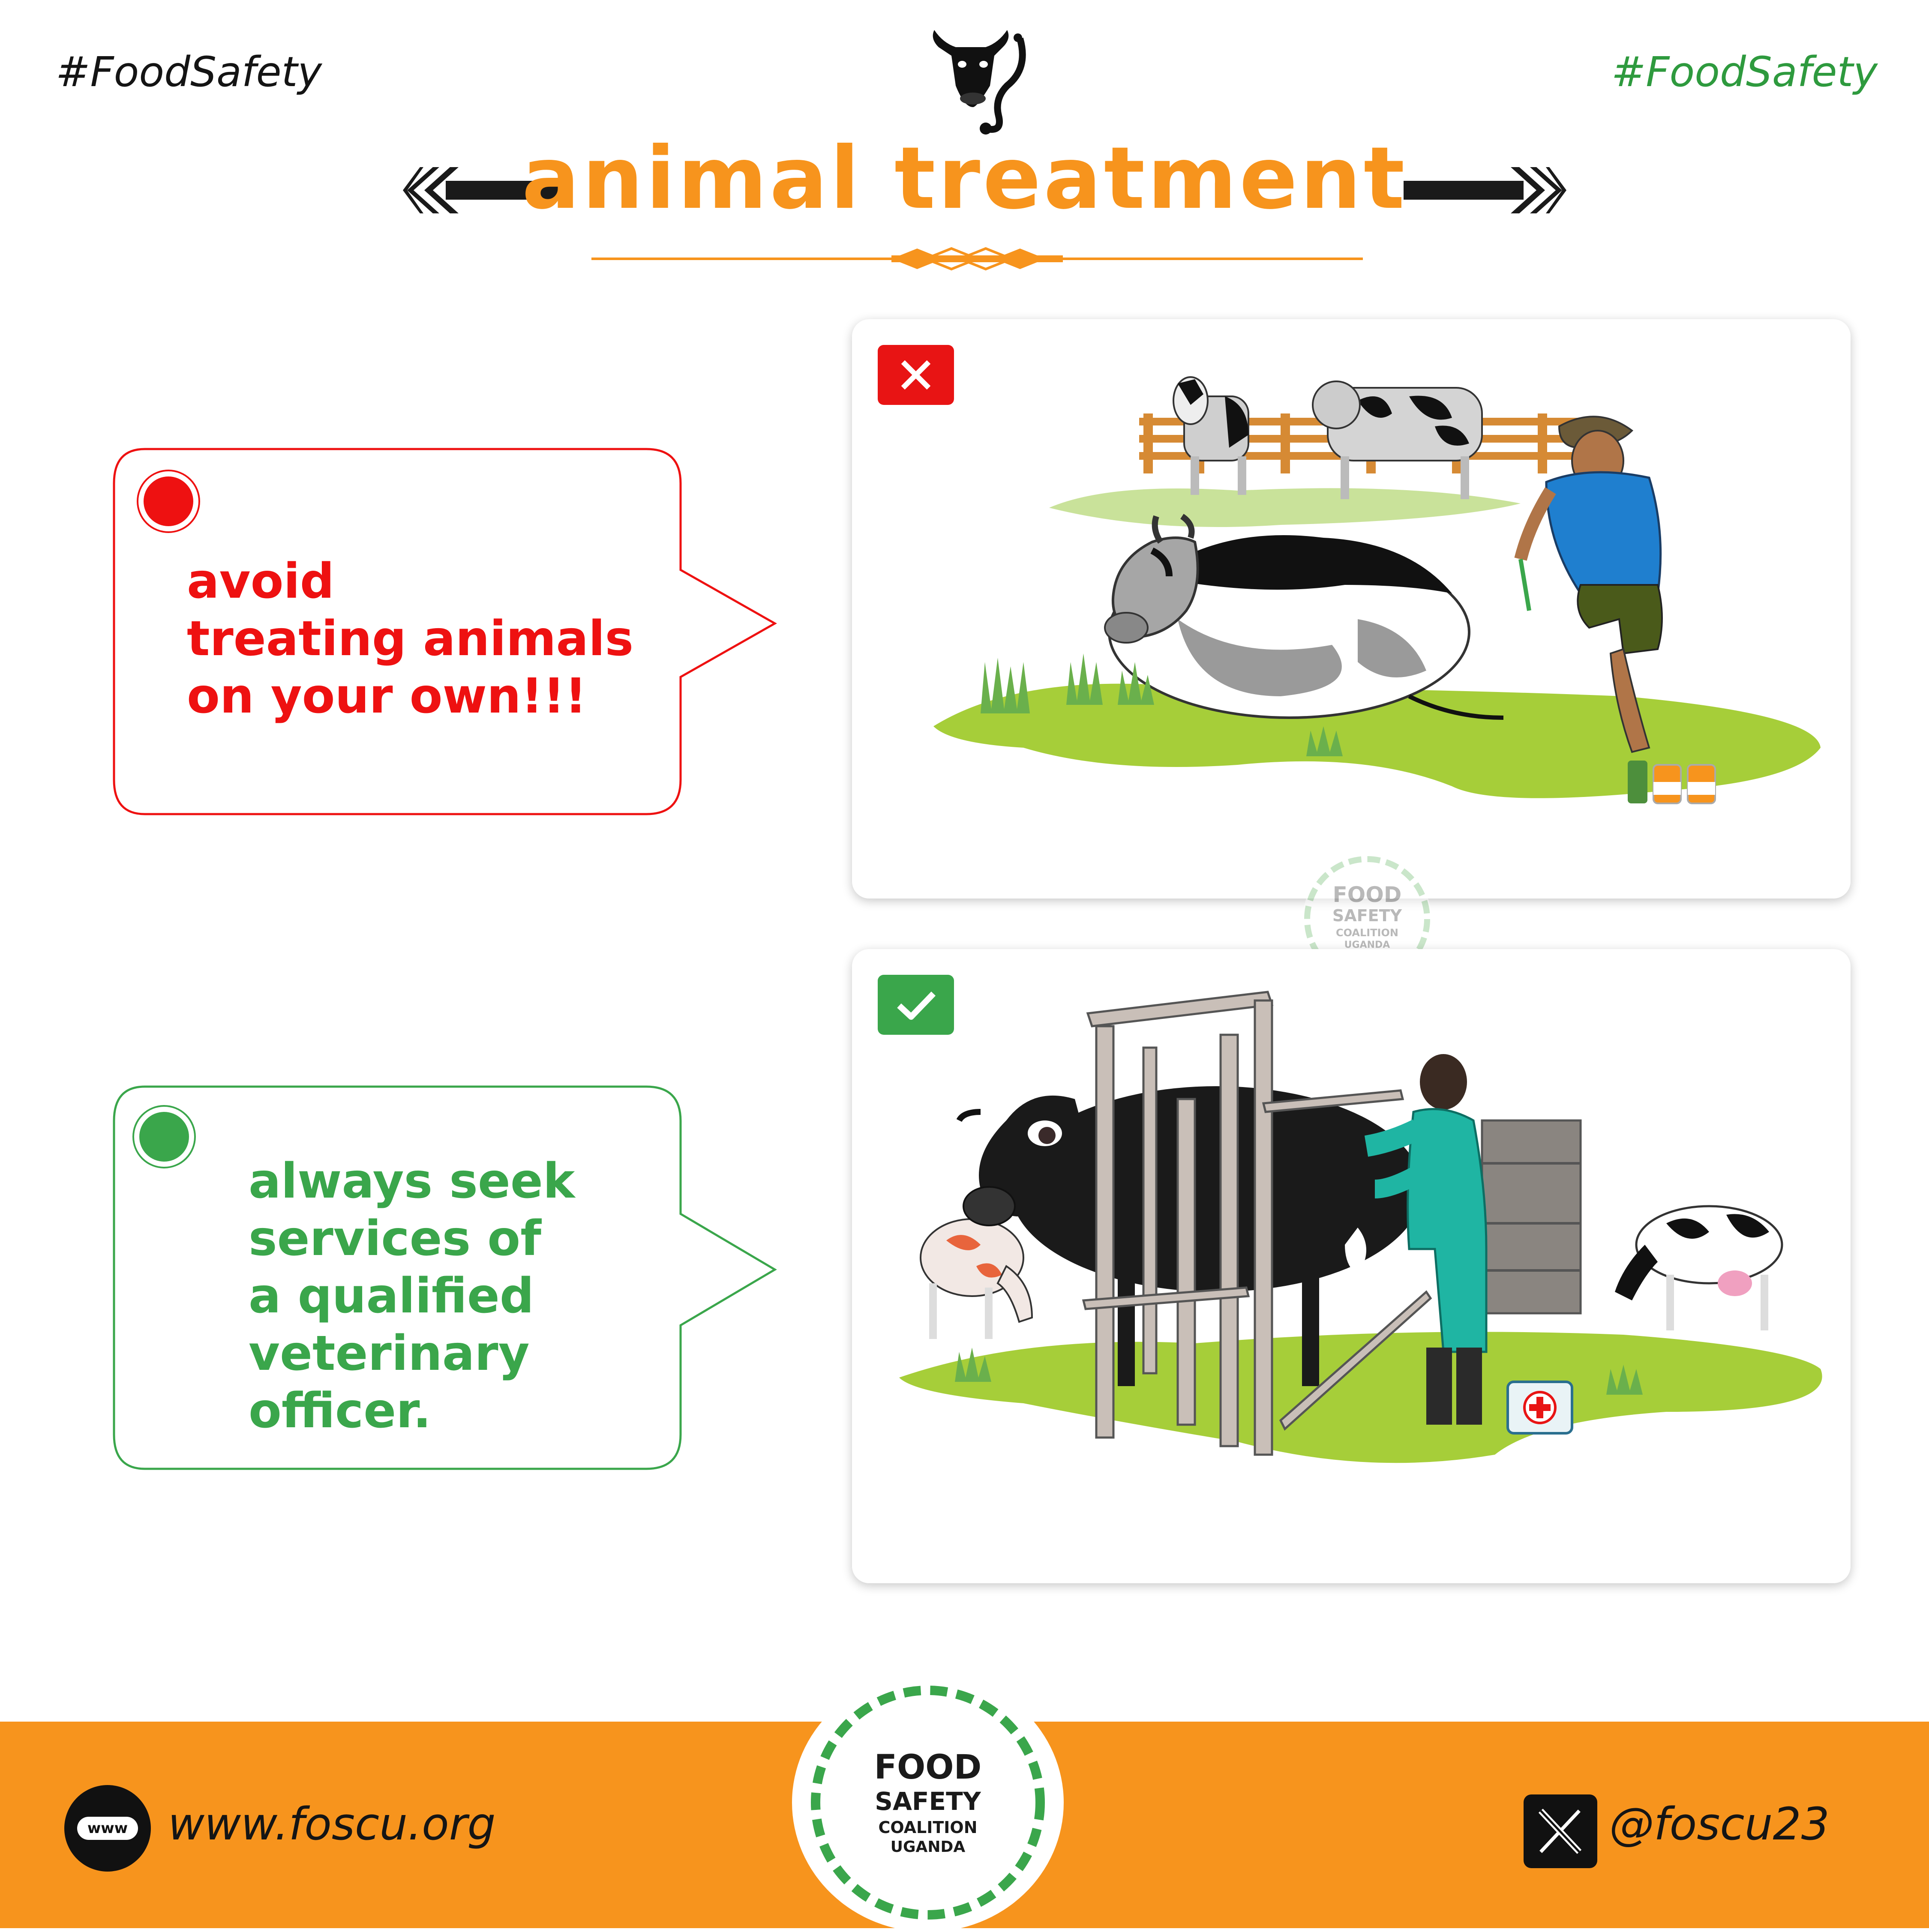  Describe the element at coordinates (928, 1767) in the screenshot. I see `logo-line1: FOOD` at that location.